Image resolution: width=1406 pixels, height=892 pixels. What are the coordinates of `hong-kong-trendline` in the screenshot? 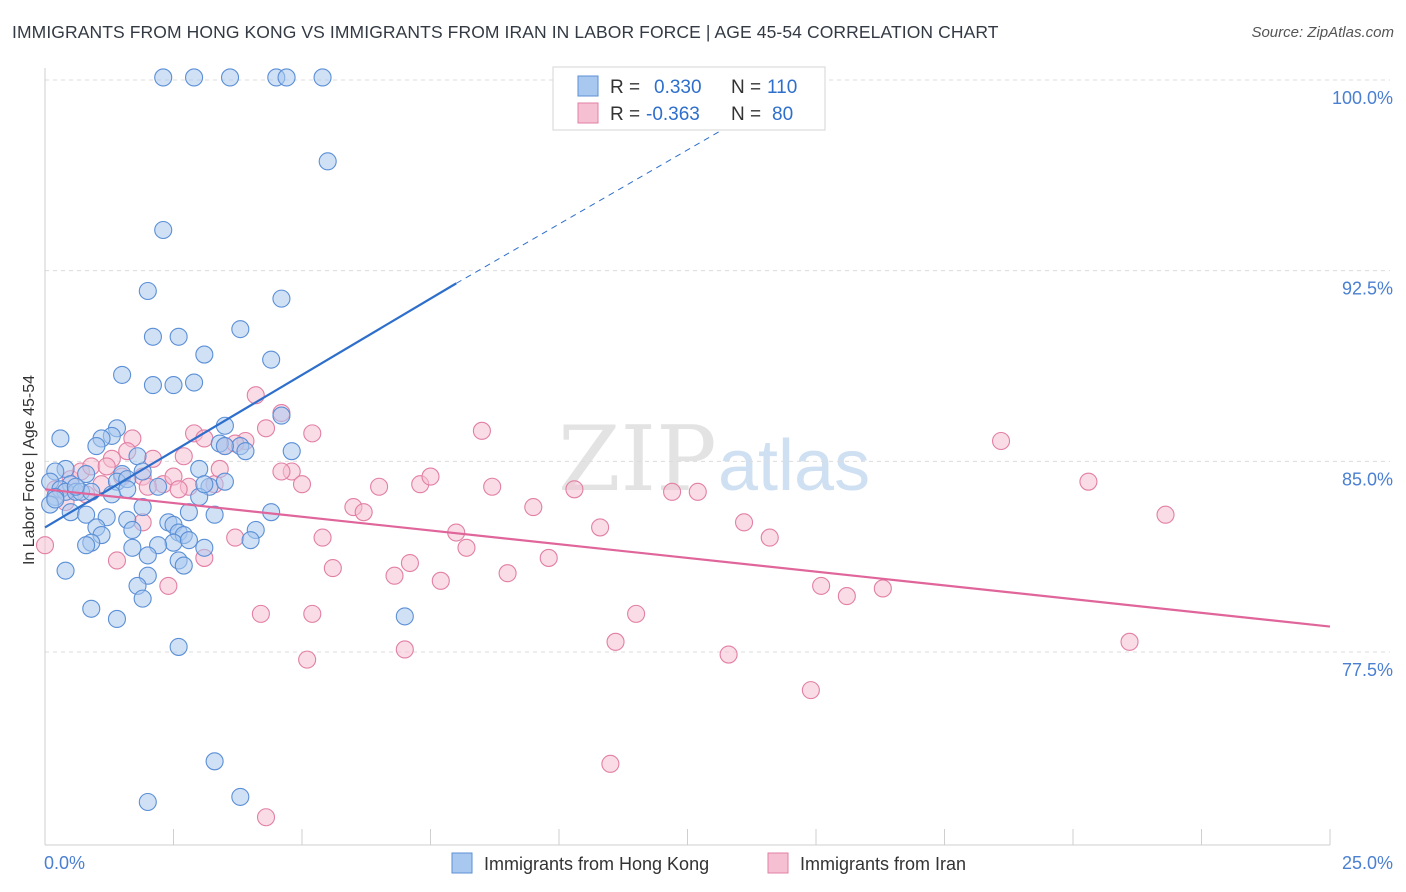 It's located at (250, 405).